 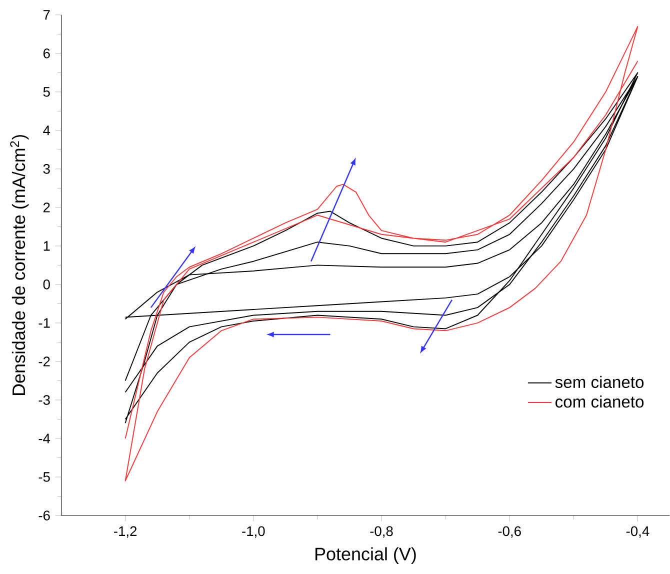 I want to click on x-tick-label: -0,8, so click(x=381, y=532).